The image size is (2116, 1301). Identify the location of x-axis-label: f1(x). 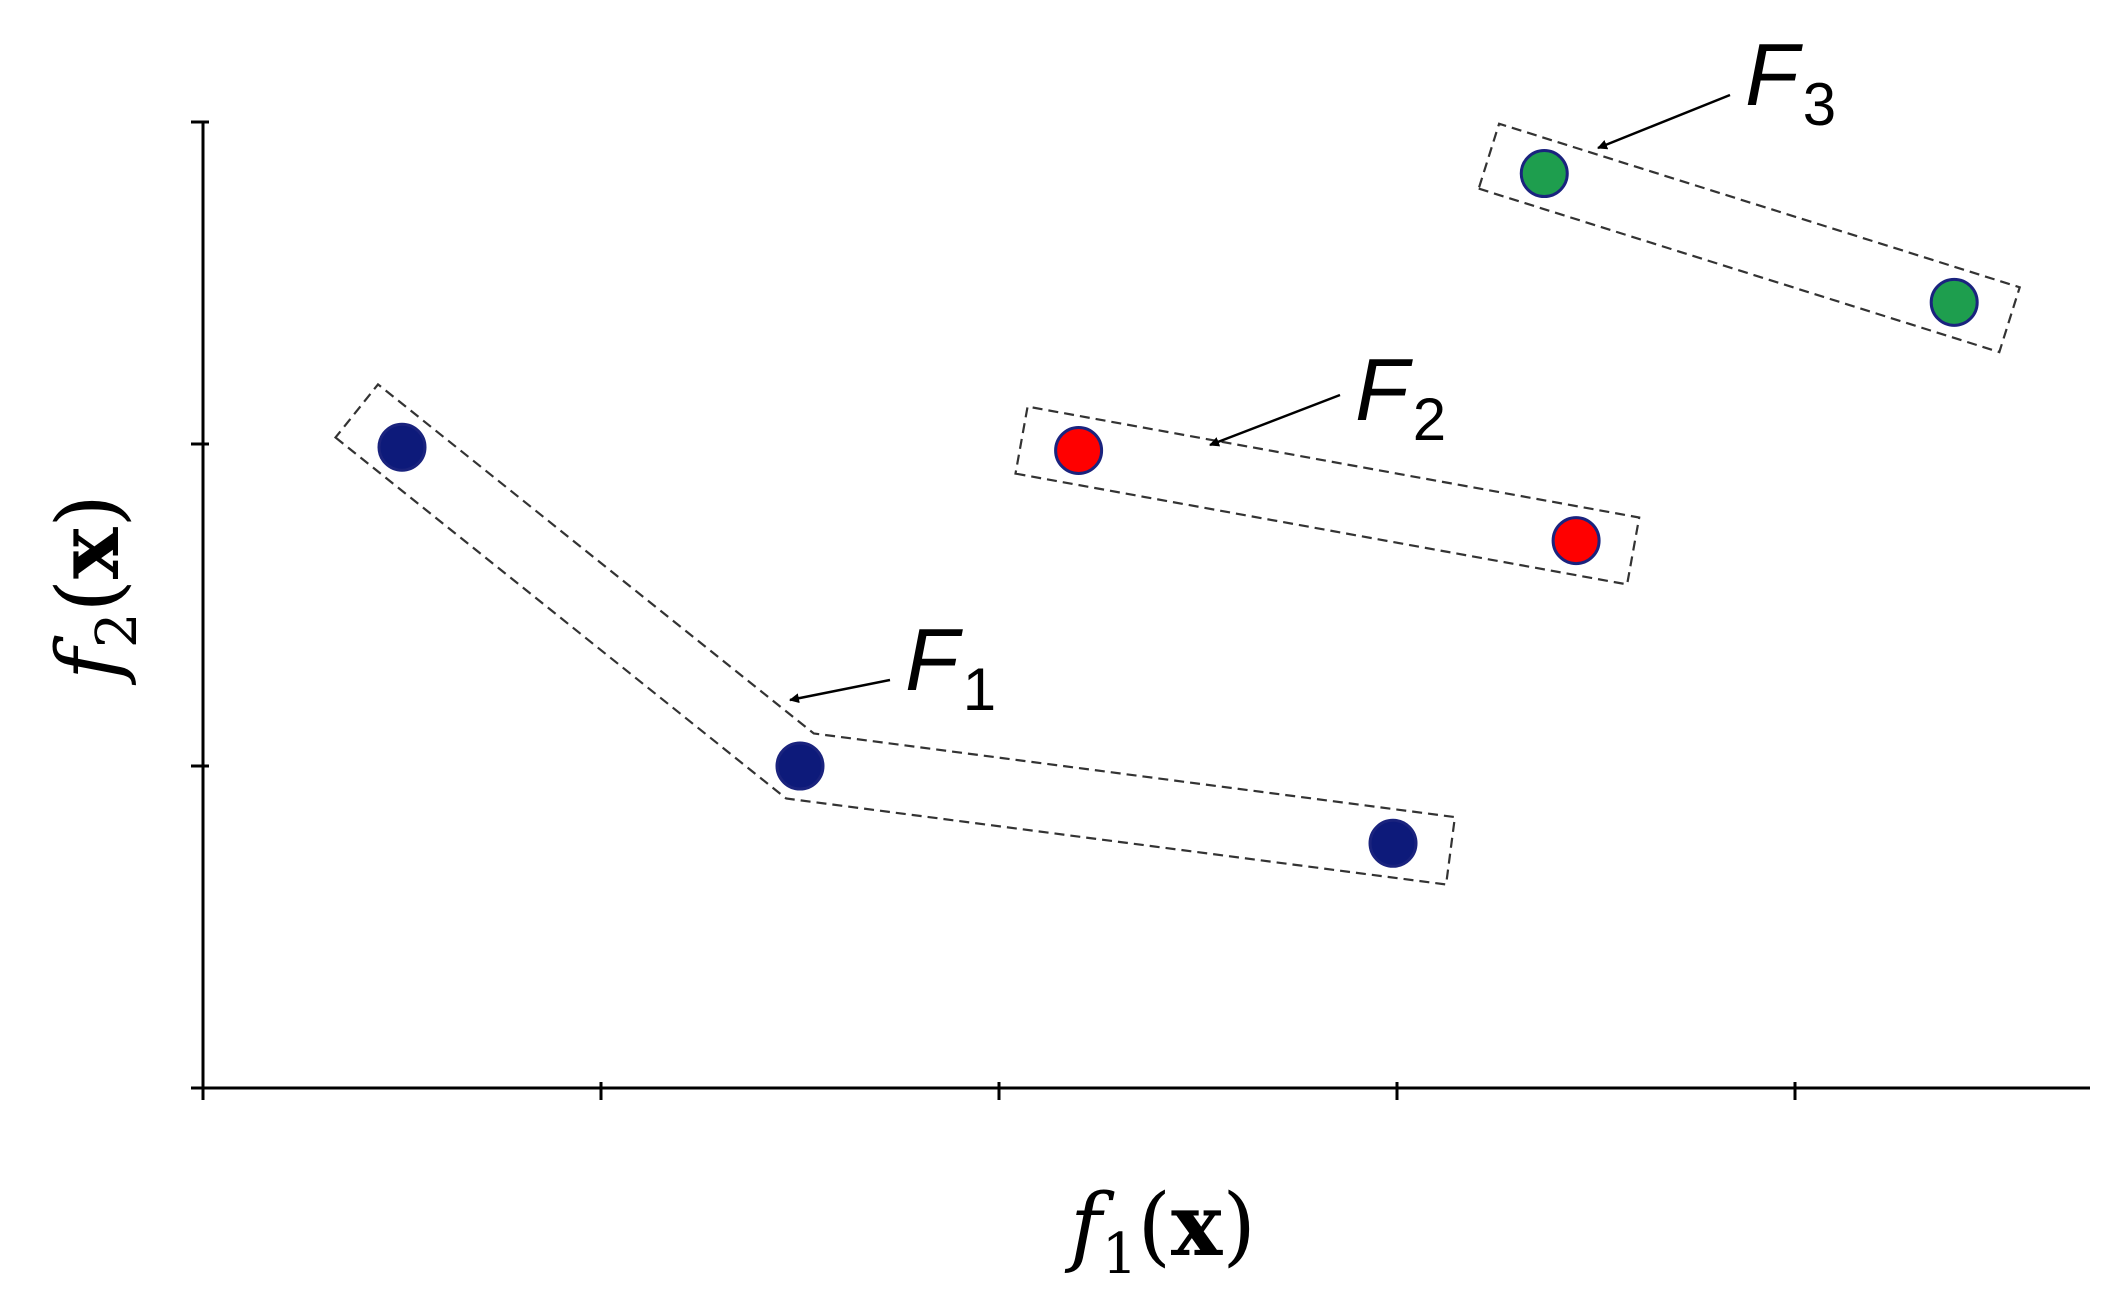
(1160, 1231).